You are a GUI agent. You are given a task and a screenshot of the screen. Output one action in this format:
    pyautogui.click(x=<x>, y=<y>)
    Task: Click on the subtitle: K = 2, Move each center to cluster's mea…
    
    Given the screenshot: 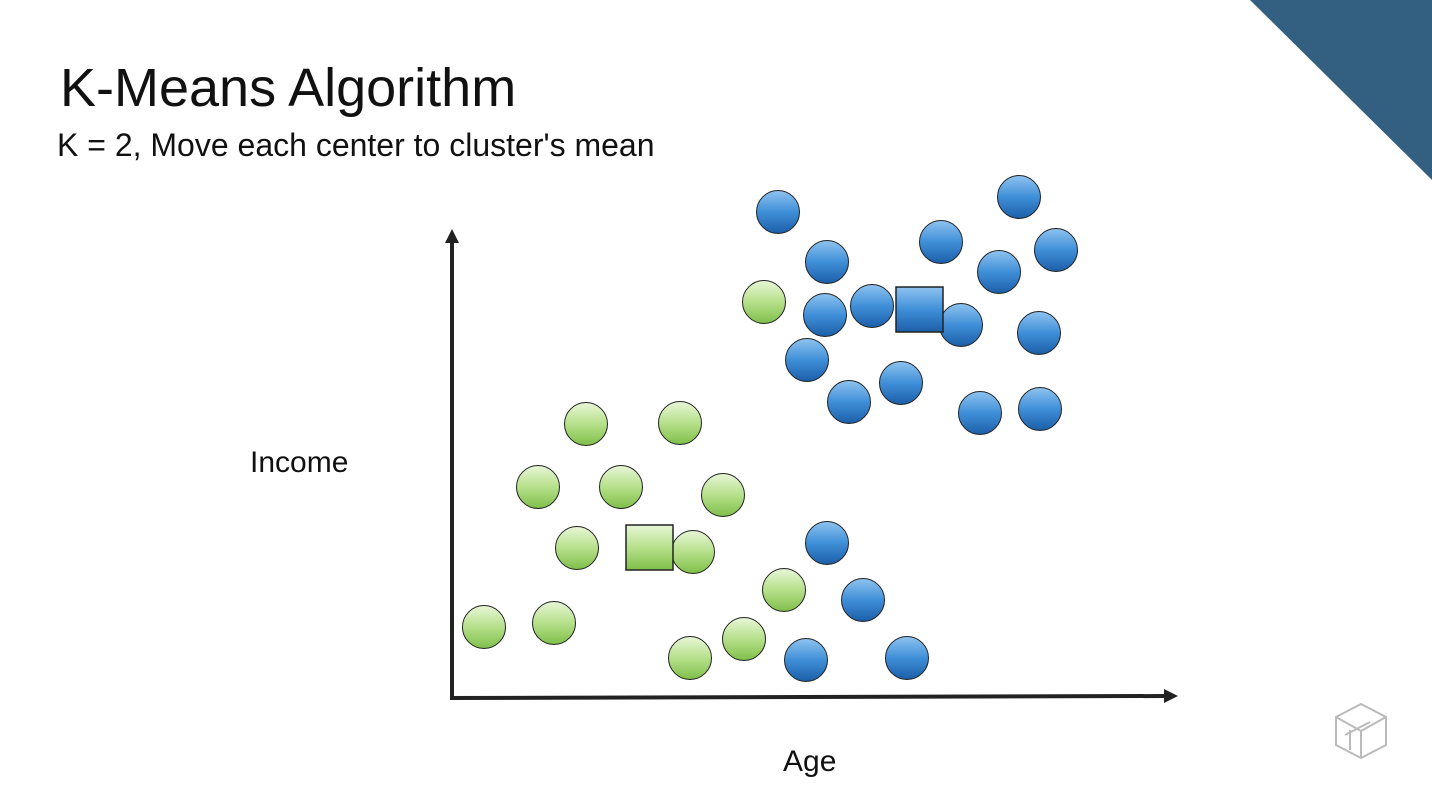 What is the action you would take?
    pyautogui.click(x=356, y=145)
    